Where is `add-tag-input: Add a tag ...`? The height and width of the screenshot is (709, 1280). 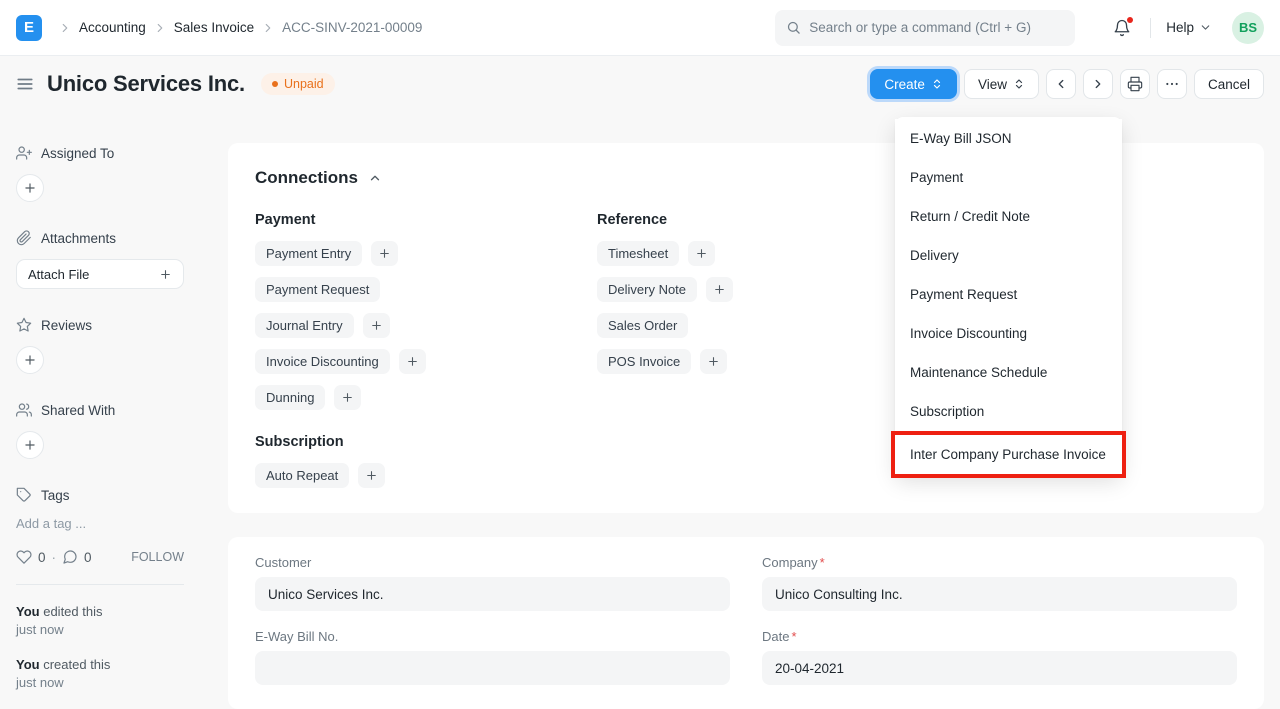 add-tag-input: Add a tag ... is located at coordinates (51, 523).